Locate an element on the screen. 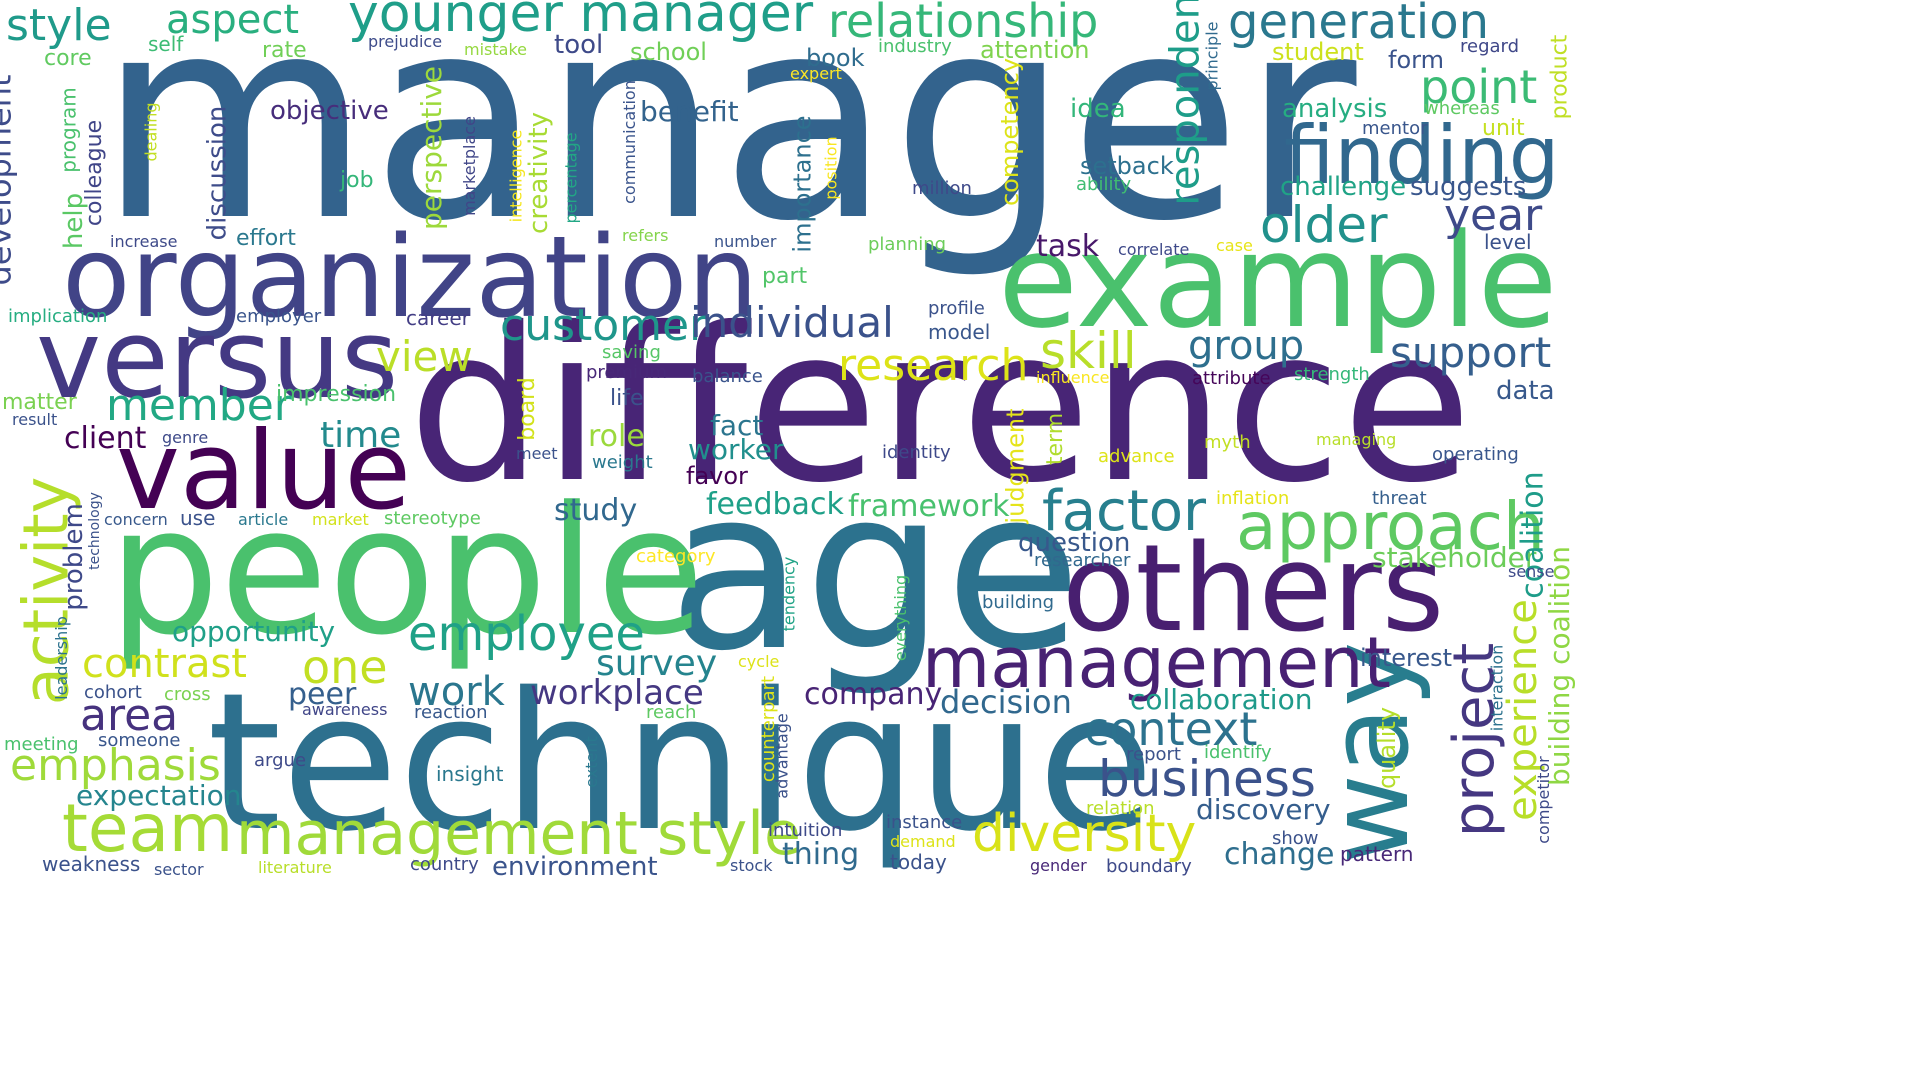  word-peer: peer is located at coordinates (322, 694).